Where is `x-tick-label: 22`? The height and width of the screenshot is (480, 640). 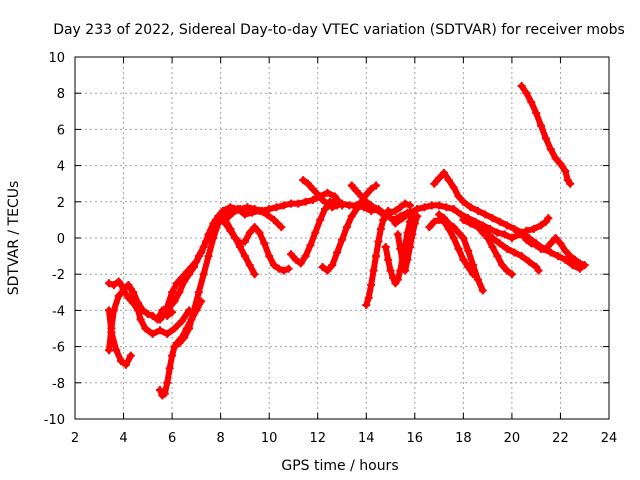
x-tick-label: 22 is located at coordinates (560, 438).